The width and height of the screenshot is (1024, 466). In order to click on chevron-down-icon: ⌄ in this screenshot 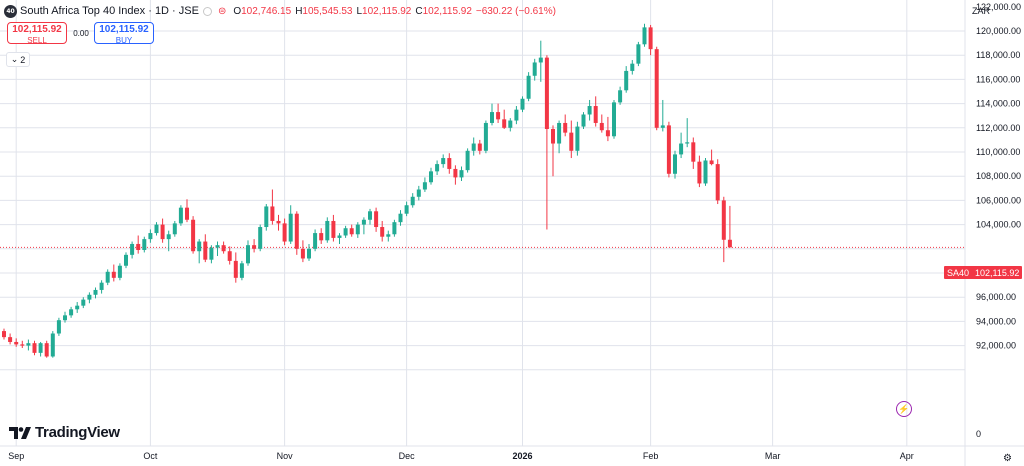, I will do `click(14, 59)`.